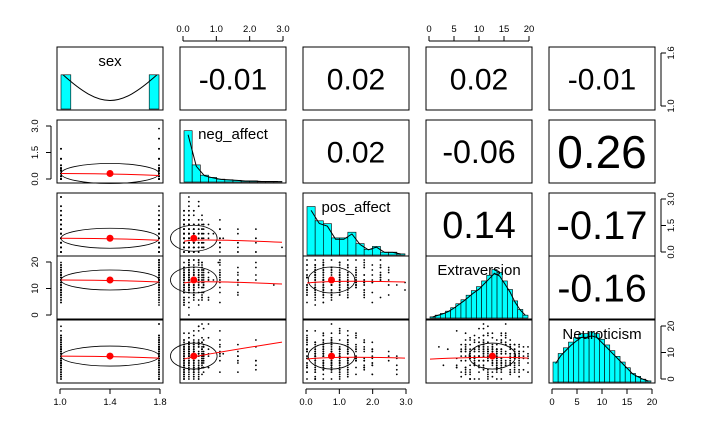  I want to click on panel-sex-neg_affect, so click(233, 78).